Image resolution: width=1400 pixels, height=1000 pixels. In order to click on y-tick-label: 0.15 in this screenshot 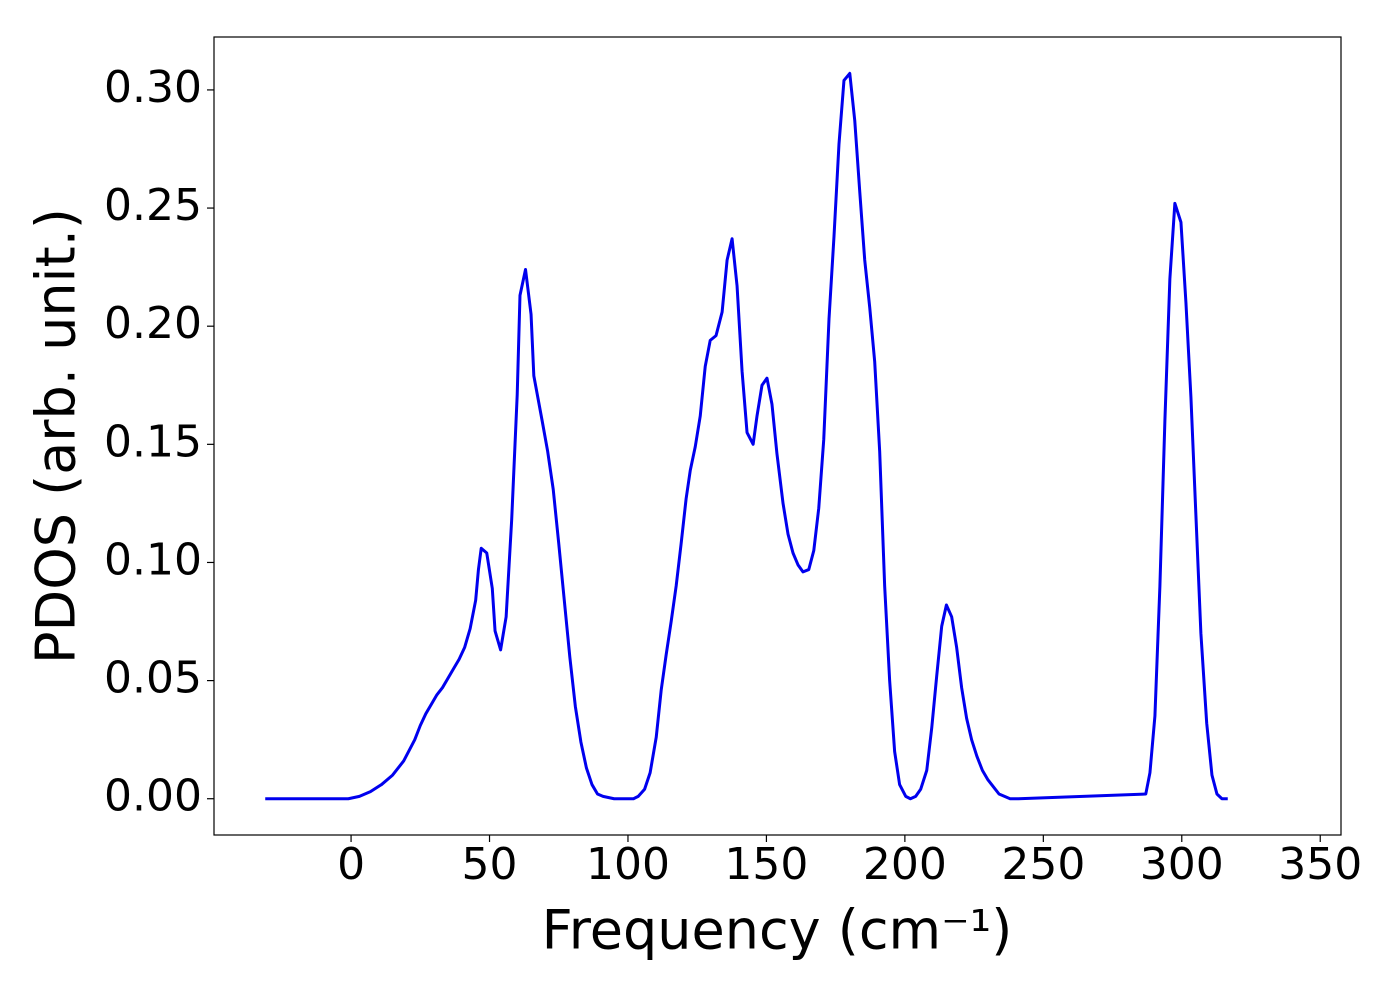, I will do `click(153, 441)`.